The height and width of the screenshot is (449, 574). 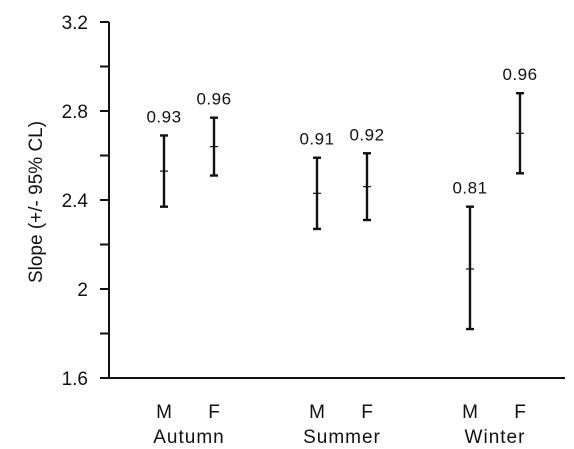 I want to click on x-labels: M F M F M F Autumn Summer Winter, so click(x=339, y=425).